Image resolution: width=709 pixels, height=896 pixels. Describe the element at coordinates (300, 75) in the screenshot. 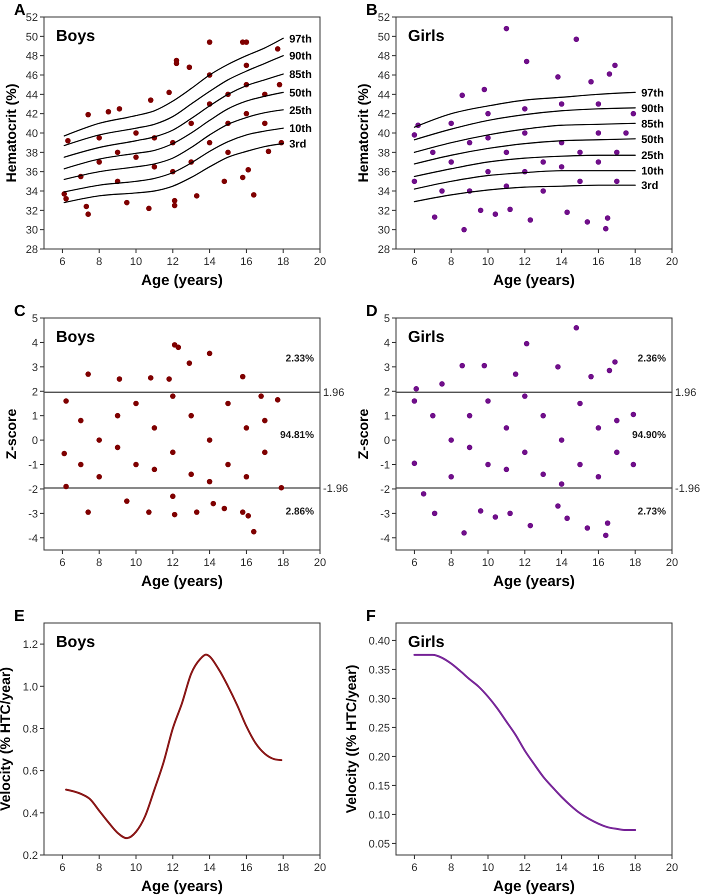

I see `series-label: 85th` at that location.